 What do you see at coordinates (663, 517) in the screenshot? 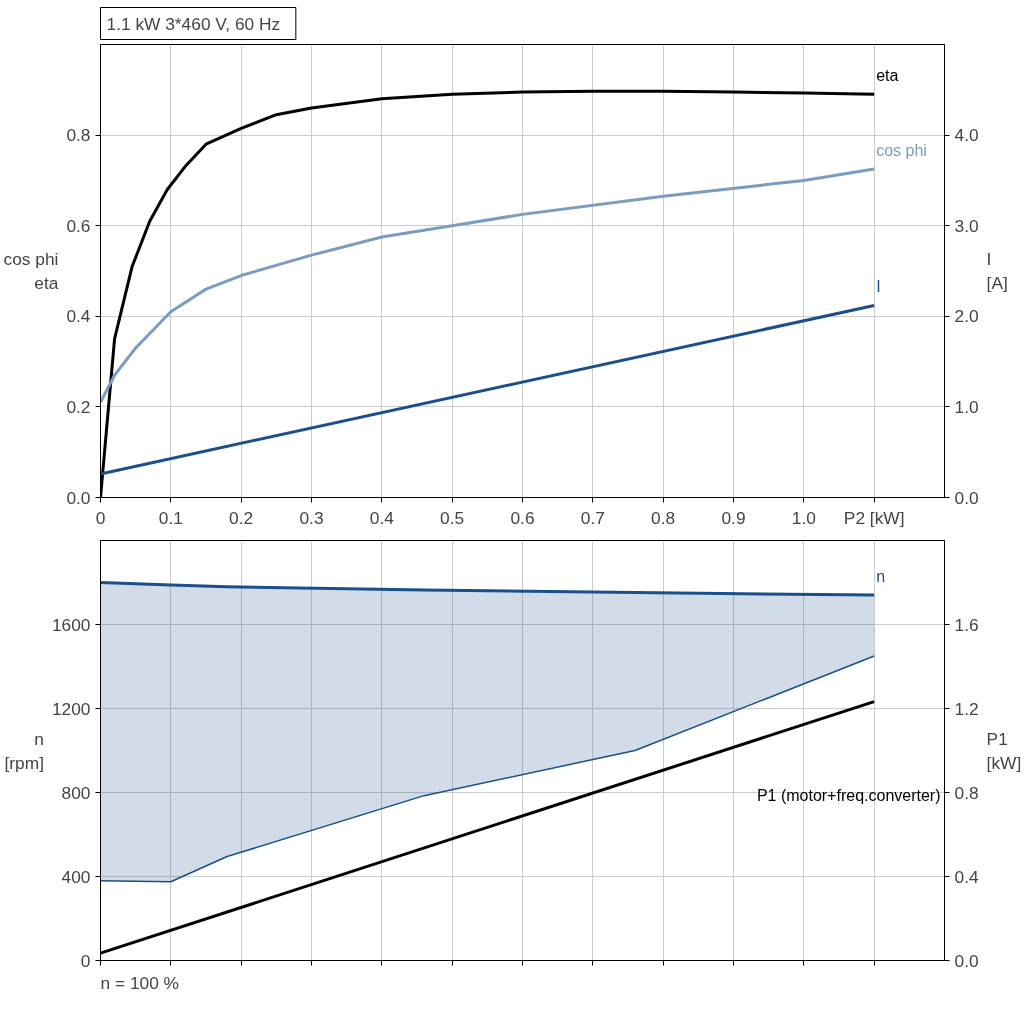
I see `x-tick-label: 0.8` at bounding box center [663, 517].